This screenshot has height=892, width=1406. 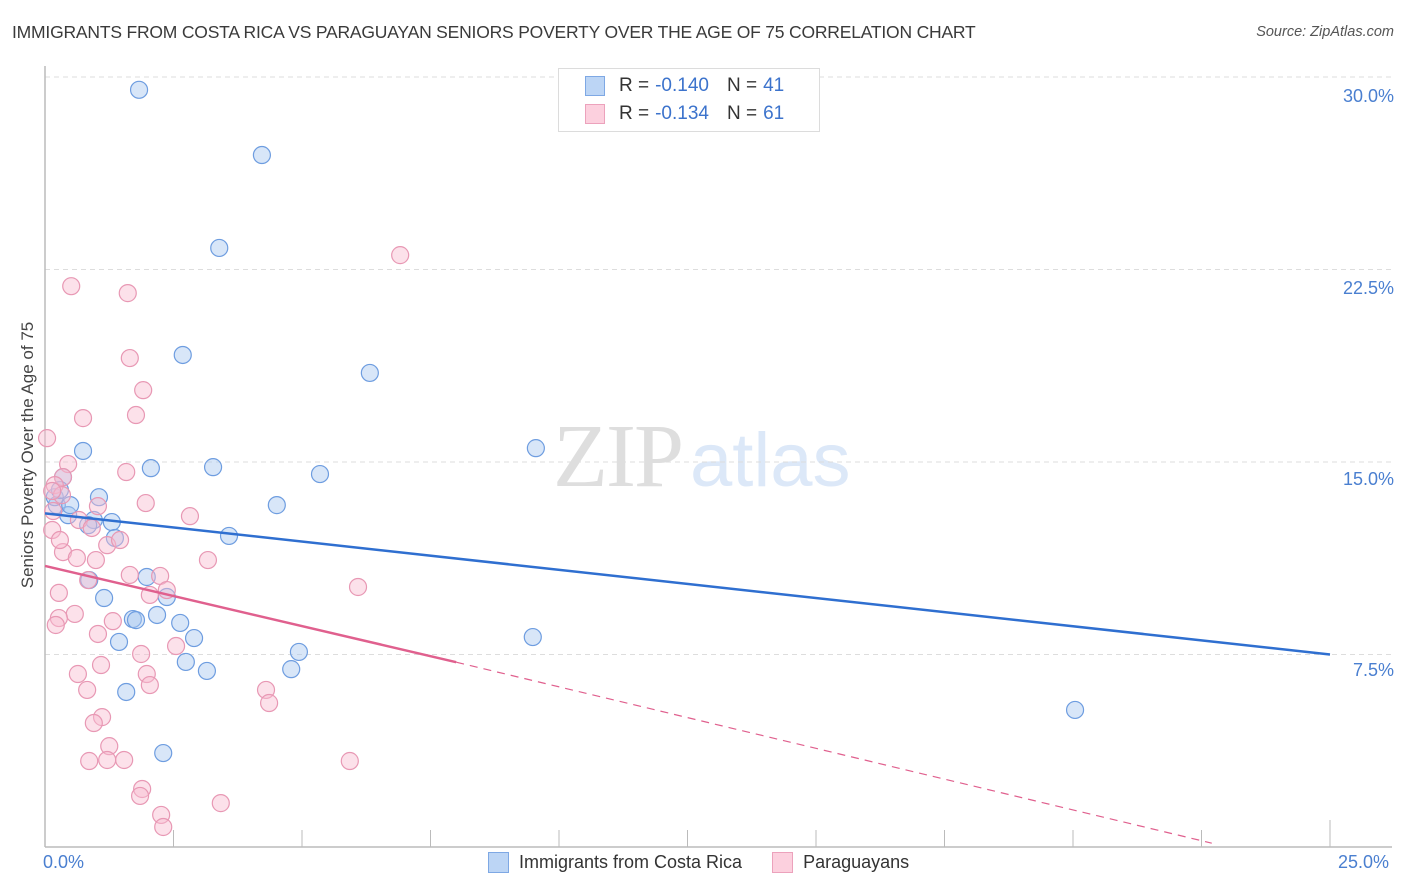 I want to click on legend-item-paraguayans: Paraguayans, so click(x=840, y=862).